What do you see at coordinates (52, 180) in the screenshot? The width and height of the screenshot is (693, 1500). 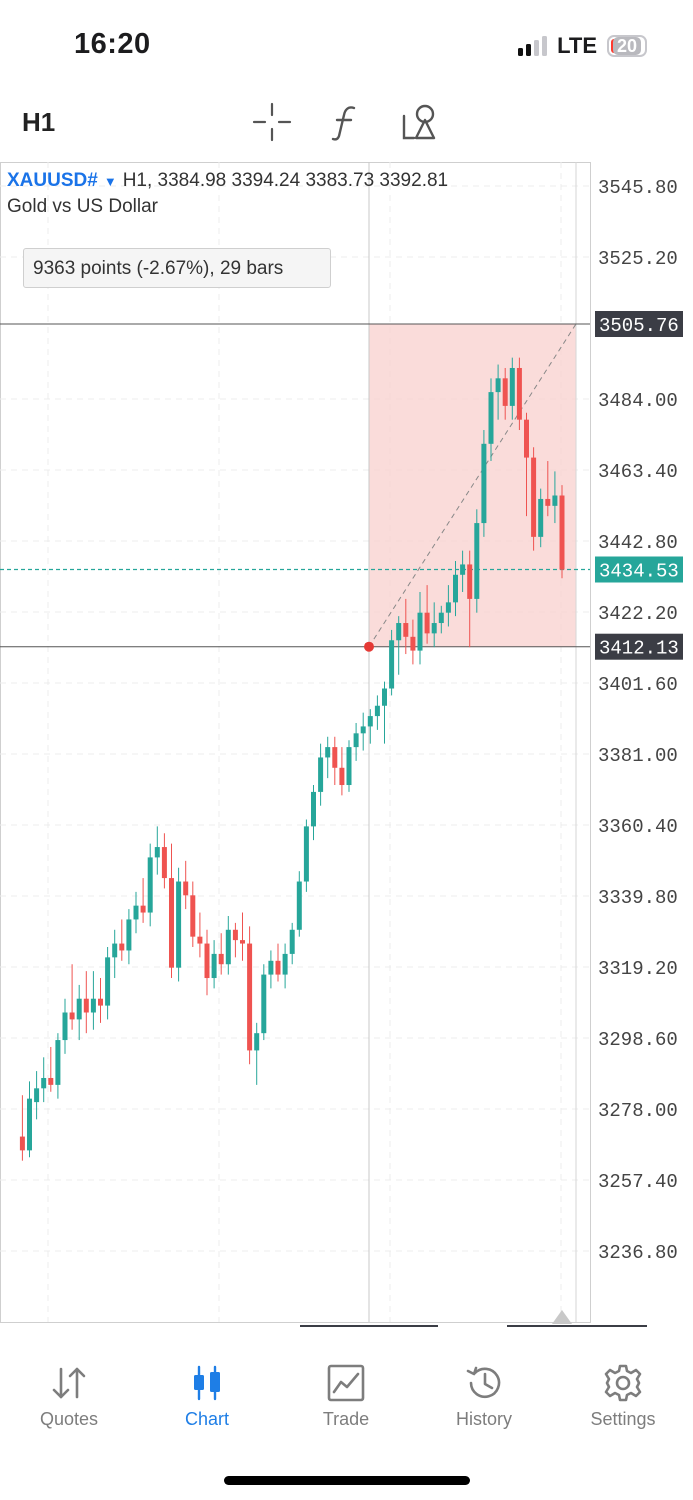 I see `symbol-name: XAUUSD#` at bounding box center [52, 180].